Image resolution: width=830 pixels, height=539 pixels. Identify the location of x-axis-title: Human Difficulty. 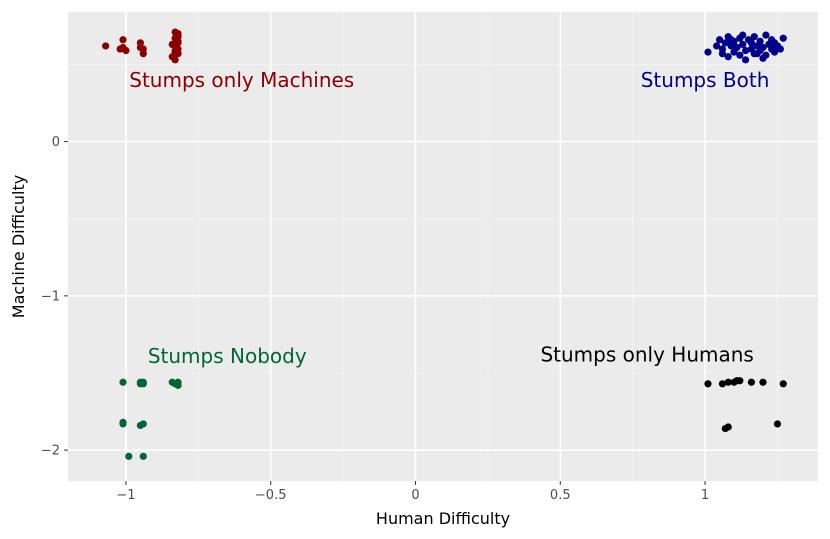
(443, 518).